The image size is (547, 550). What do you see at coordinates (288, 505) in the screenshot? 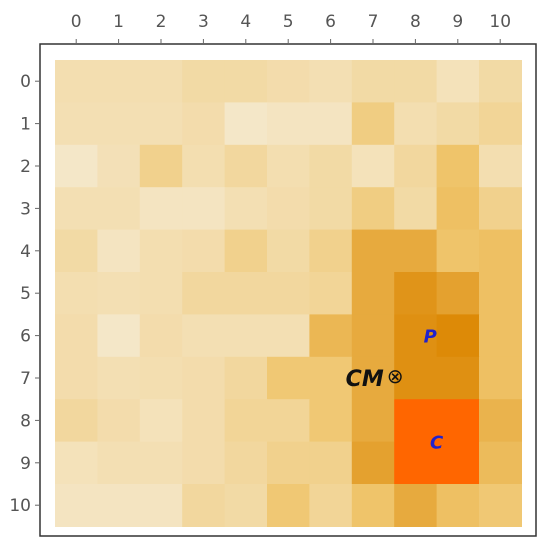
I see `heatmap-cell-r10-c5` at bounding box center [288, 505].